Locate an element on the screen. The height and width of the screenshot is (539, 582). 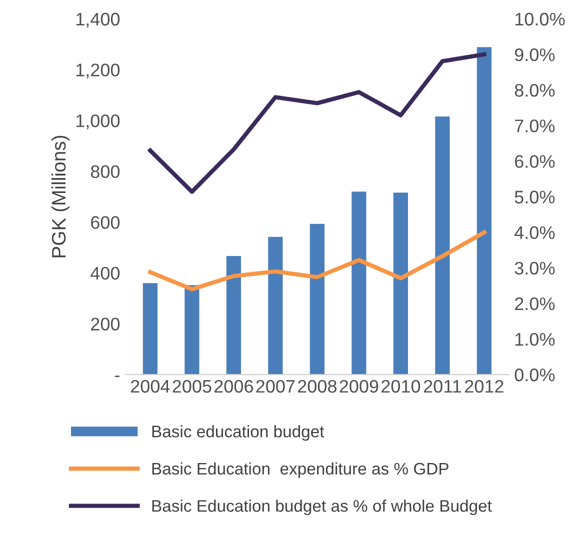
x-tick-label: 2011 is located at coordinates (442, 386).